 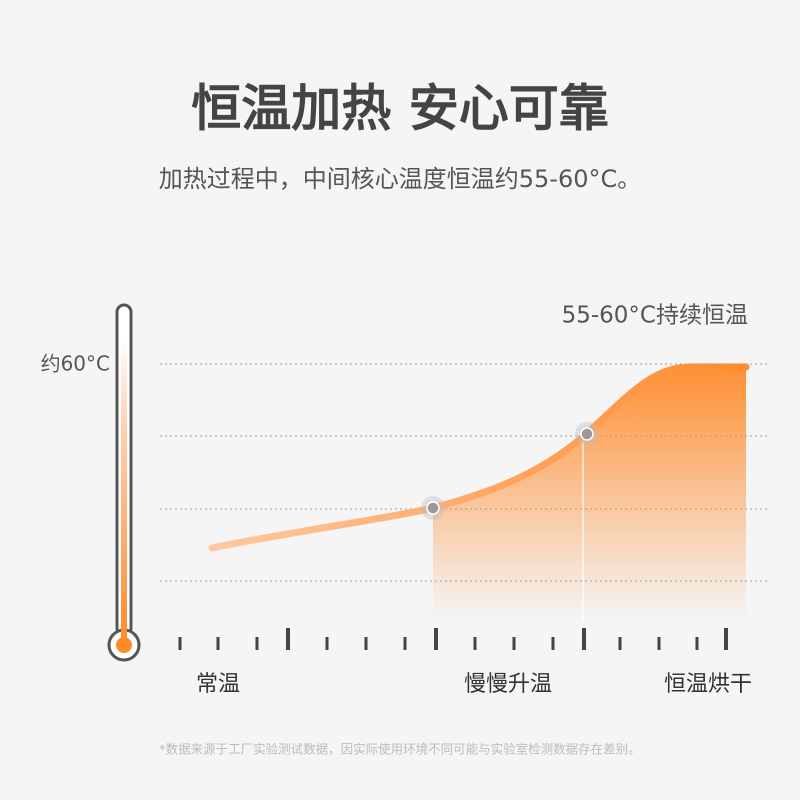 I want to click on title: 恒温加热 安心可靠, so click(x=399, y=109).